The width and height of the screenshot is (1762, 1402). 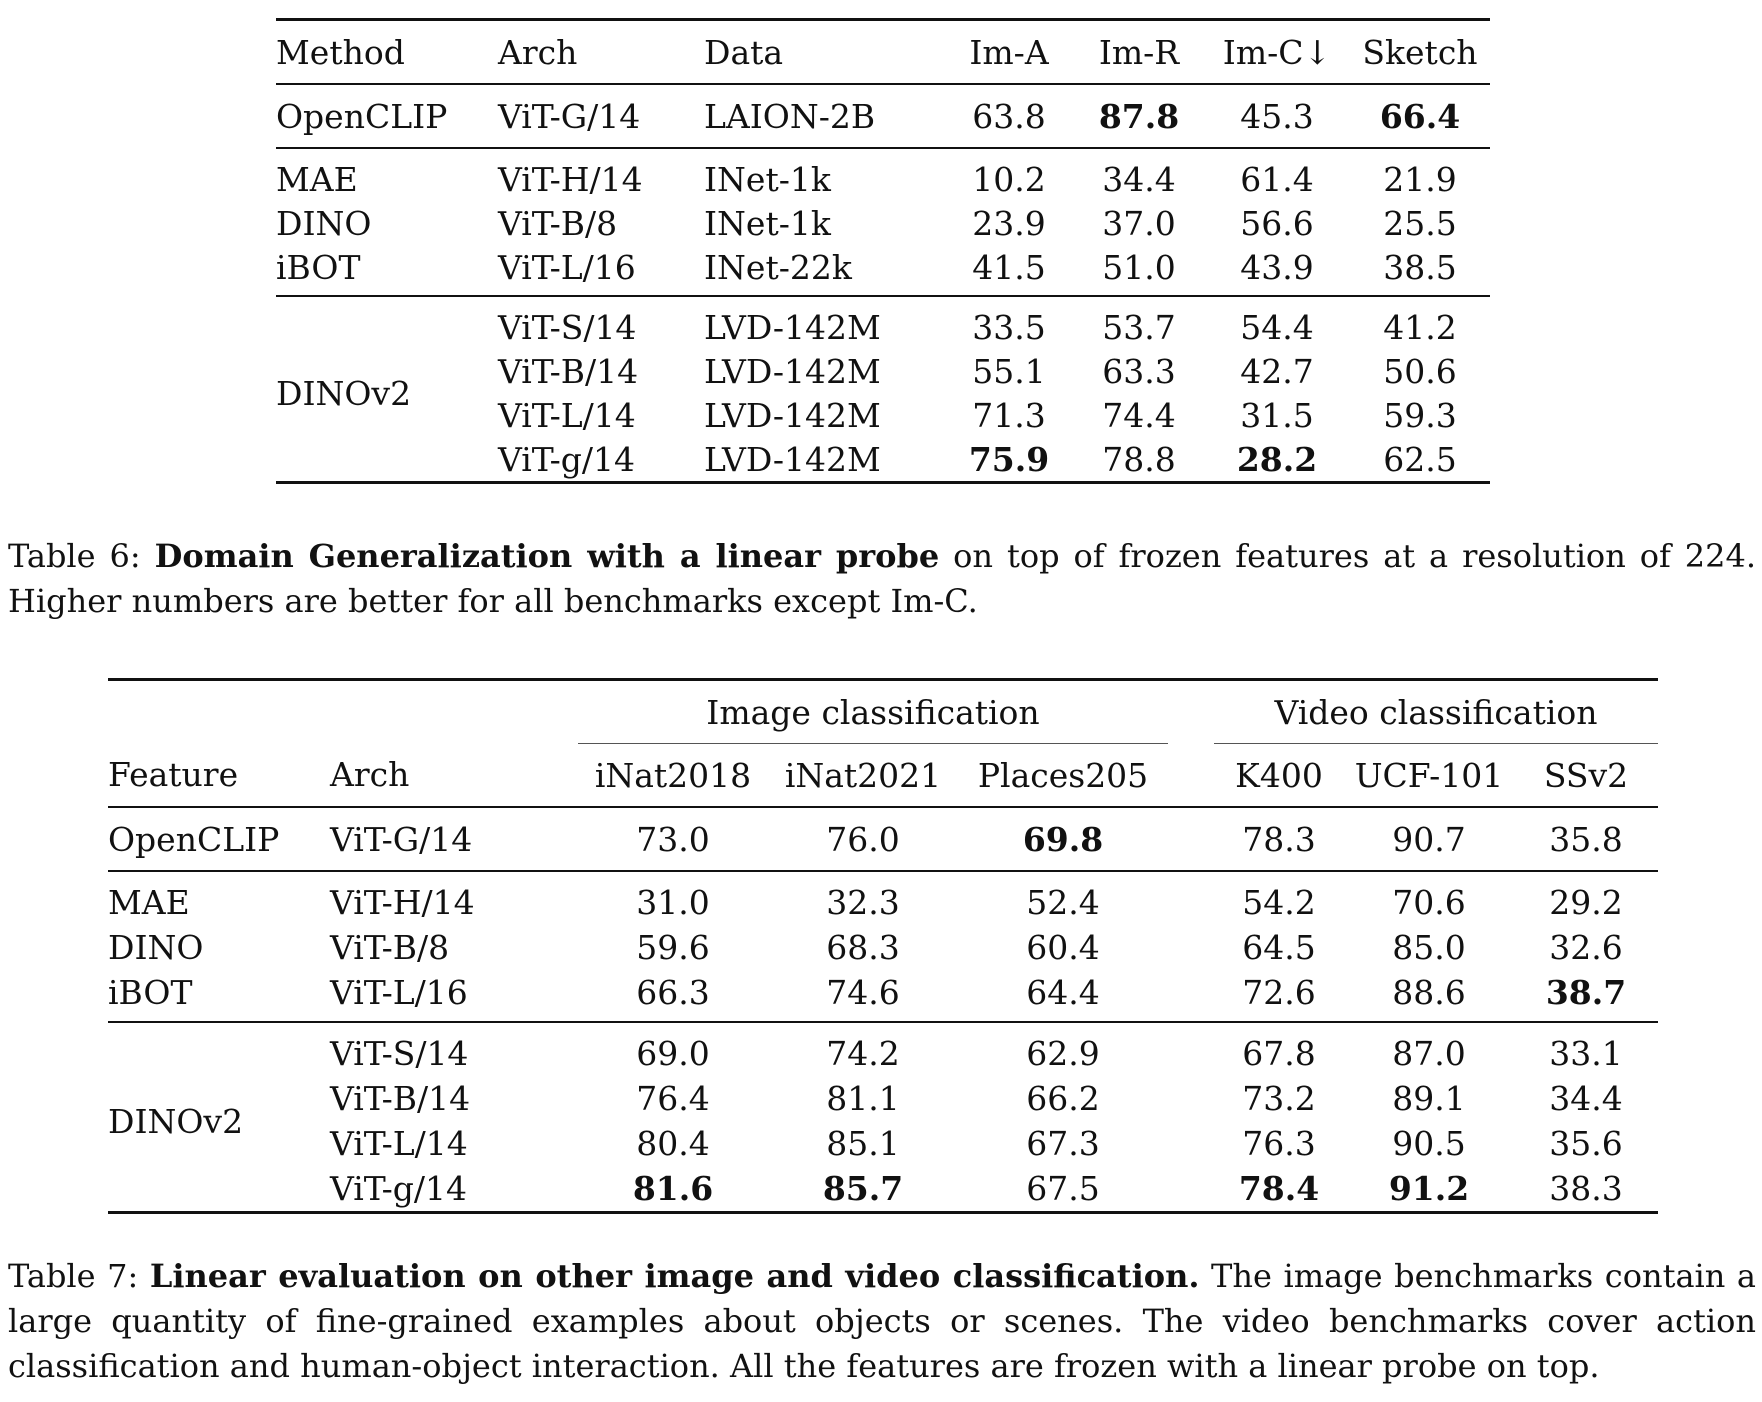 What do you see at coordinates (149, 902) in the screenshot?
I see `cell-feature: MAE` at bounding box center [149, 902].